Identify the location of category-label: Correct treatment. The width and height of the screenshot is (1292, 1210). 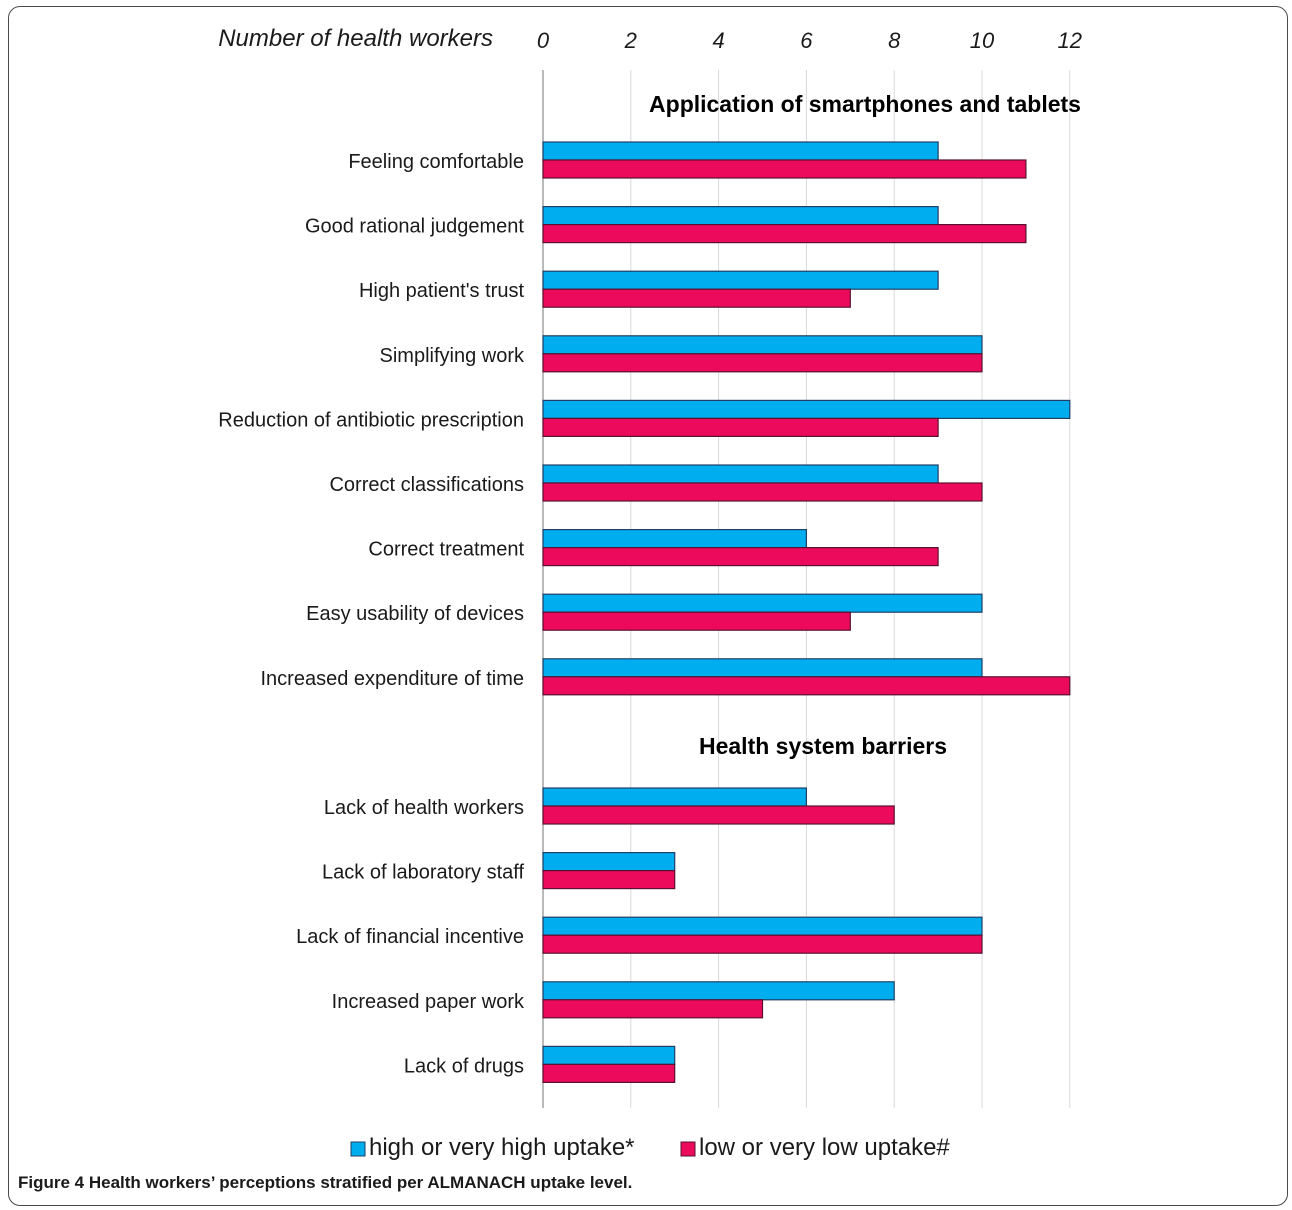
(446, 550).